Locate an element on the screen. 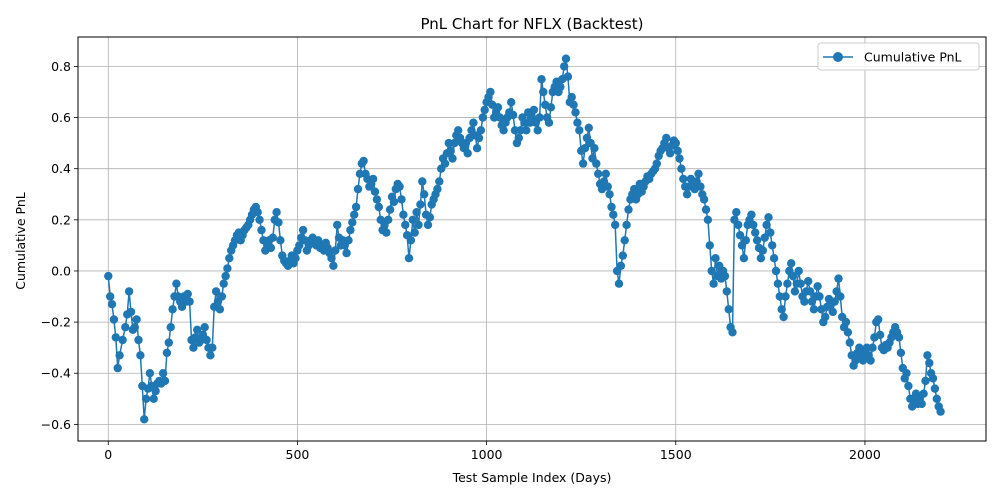 This screenshot has height=500, width=1000. y-tick-label: −0.2 is located at coordinates (56, 322).